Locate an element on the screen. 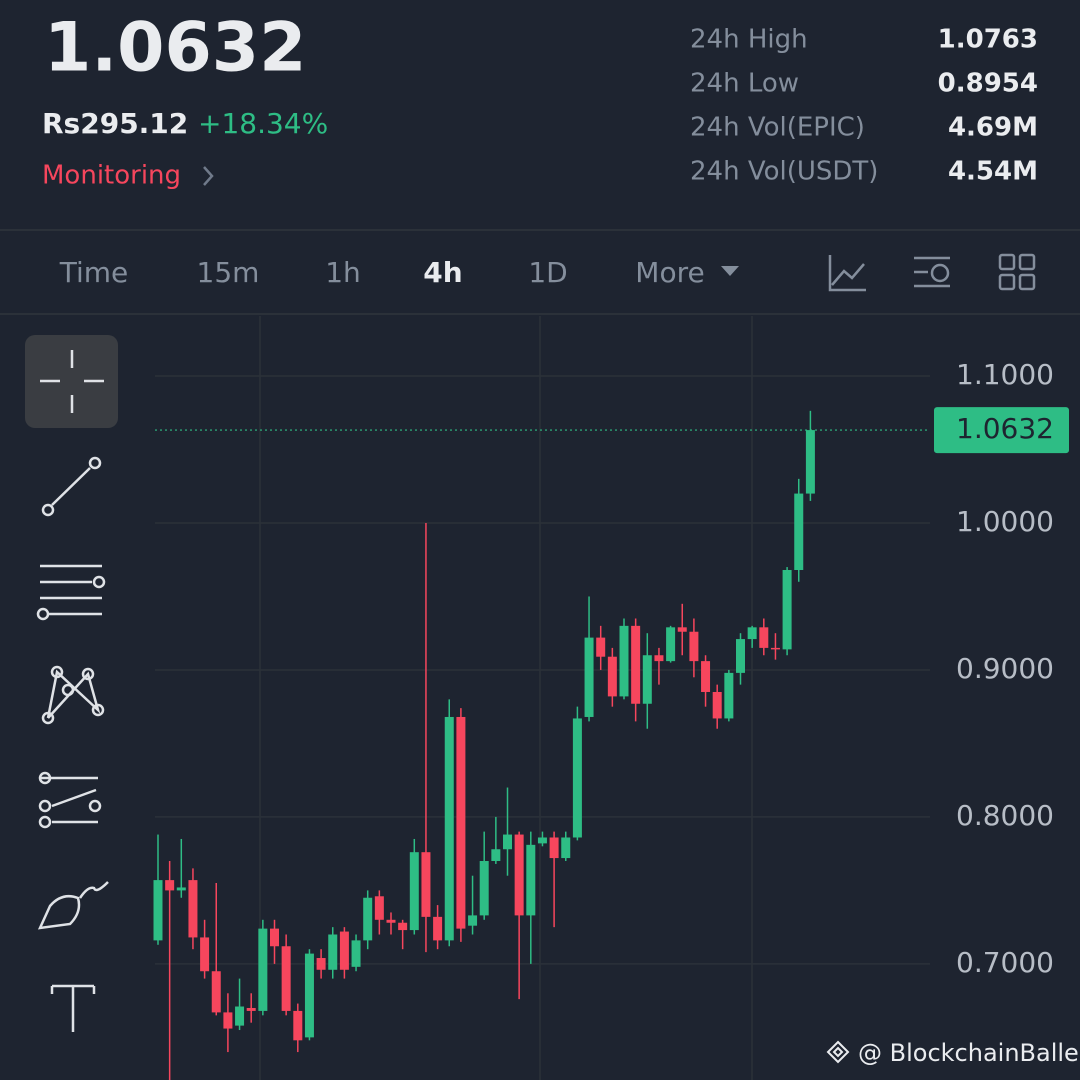 This screenshot has width=1080, height=1080. drawing-tools is located at coordinates (72, 691).